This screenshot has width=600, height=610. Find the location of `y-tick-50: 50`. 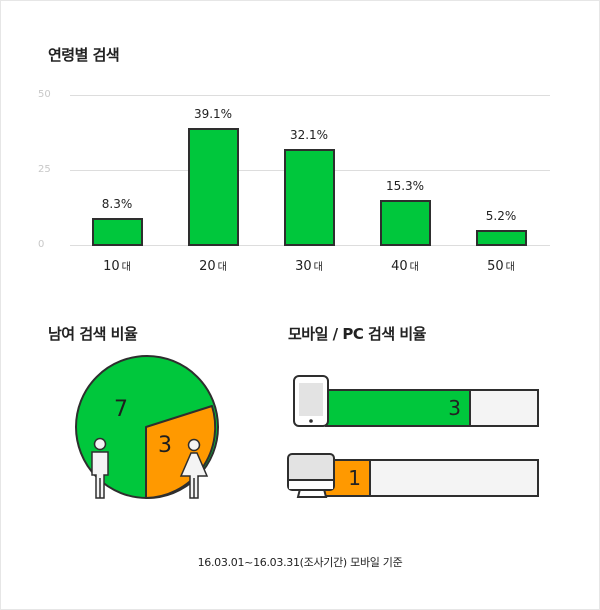

y-tick-50: 50 is located at coordinates (44, 94).